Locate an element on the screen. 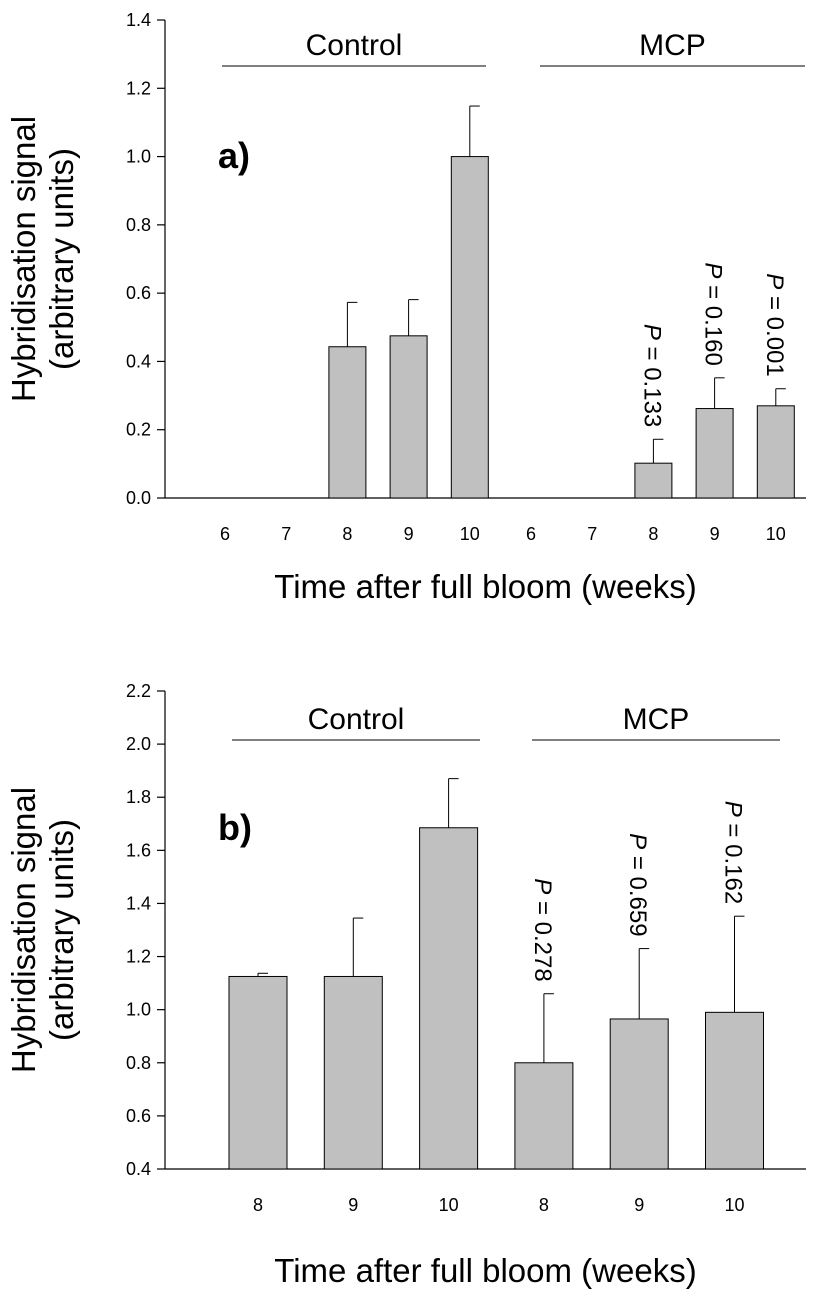 The height and width of the screenshot is (1300, 821). p-value-text: = 0.133 is located at coordinates (651, 383).